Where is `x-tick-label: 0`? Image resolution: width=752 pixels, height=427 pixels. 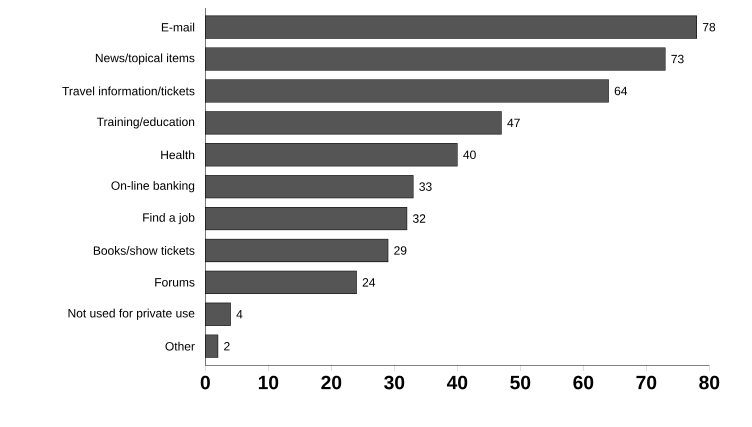
x-tick-label: 0 is located at coordinates (205, 383).